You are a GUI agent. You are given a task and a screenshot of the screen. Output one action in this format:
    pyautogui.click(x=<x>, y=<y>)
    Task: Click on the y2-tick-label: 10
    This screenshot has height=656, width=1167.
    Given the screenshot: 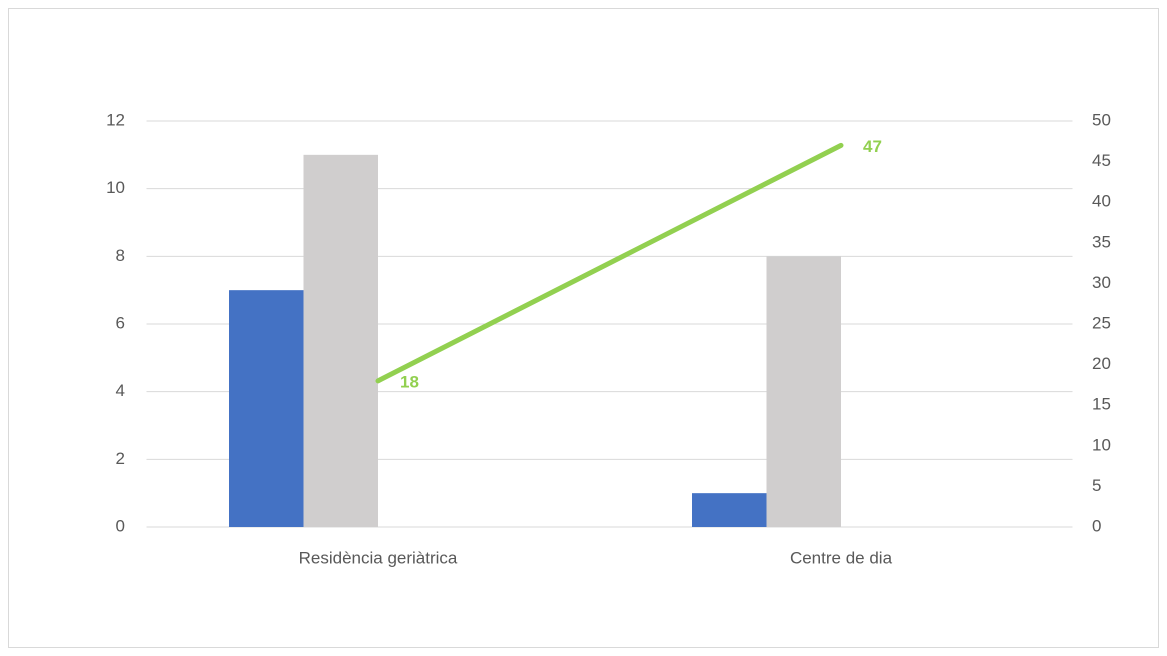 What is the action you would take?
    pyautogui.click(x=1101, y=444)
    